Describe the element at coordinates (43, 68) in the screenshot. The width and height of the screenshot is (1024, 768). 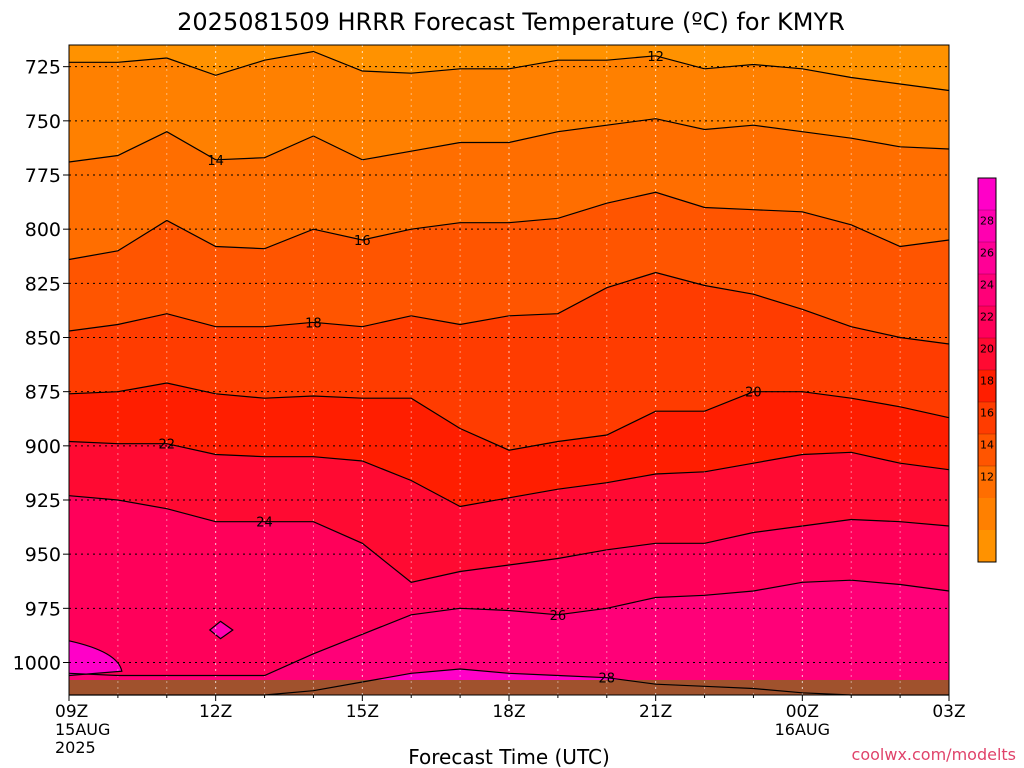
I see `y-tick-label-725: 725` at that location.